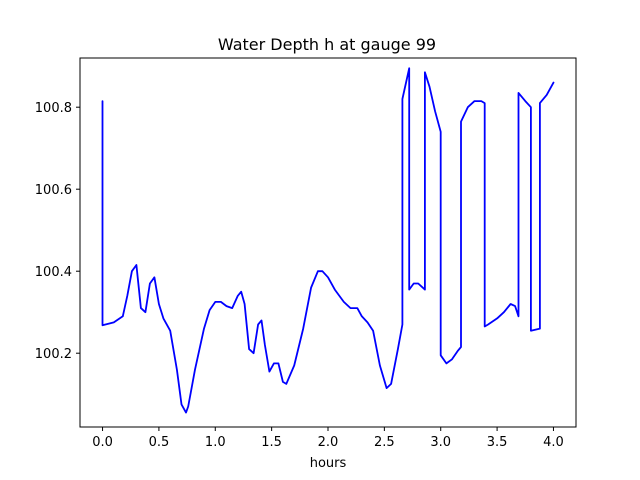 This screenshot has width=640, height=480. What do you see at coordinates (440, 442) in the screenshot?
I see `x-tick-label: 3.0` at bounding box center [440, 442].